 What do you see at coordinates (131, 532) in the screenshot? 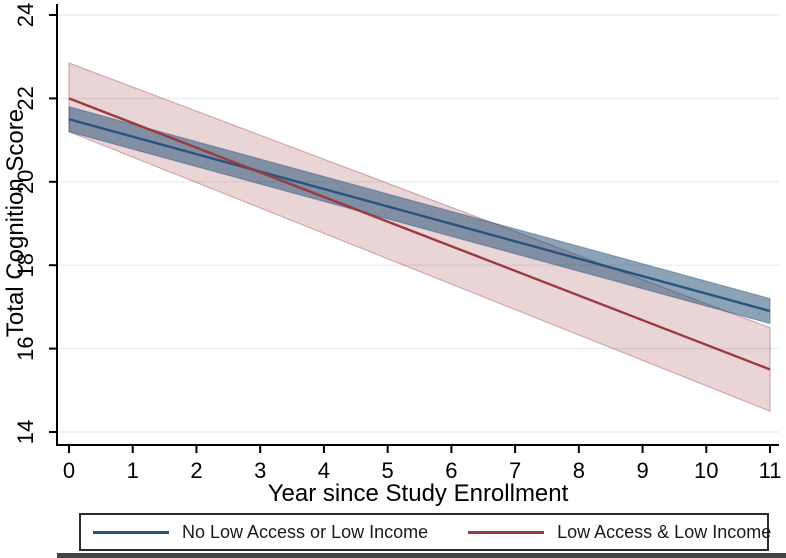
I see `legend-line-sample-blue` at bounding box center [131, 532].